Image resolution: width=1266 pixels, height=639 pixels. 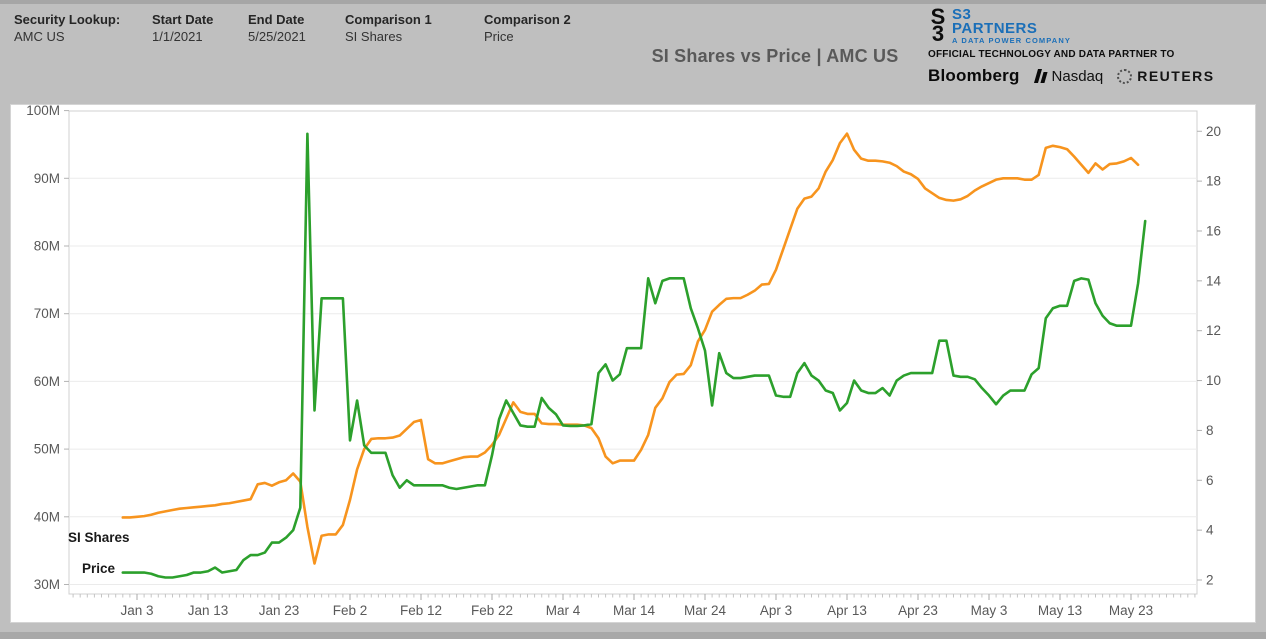 What do you see at coordinates (938, 34) in the screenshot?
I see `s3-glyph-3: 3` at bounding box center [938, 34].